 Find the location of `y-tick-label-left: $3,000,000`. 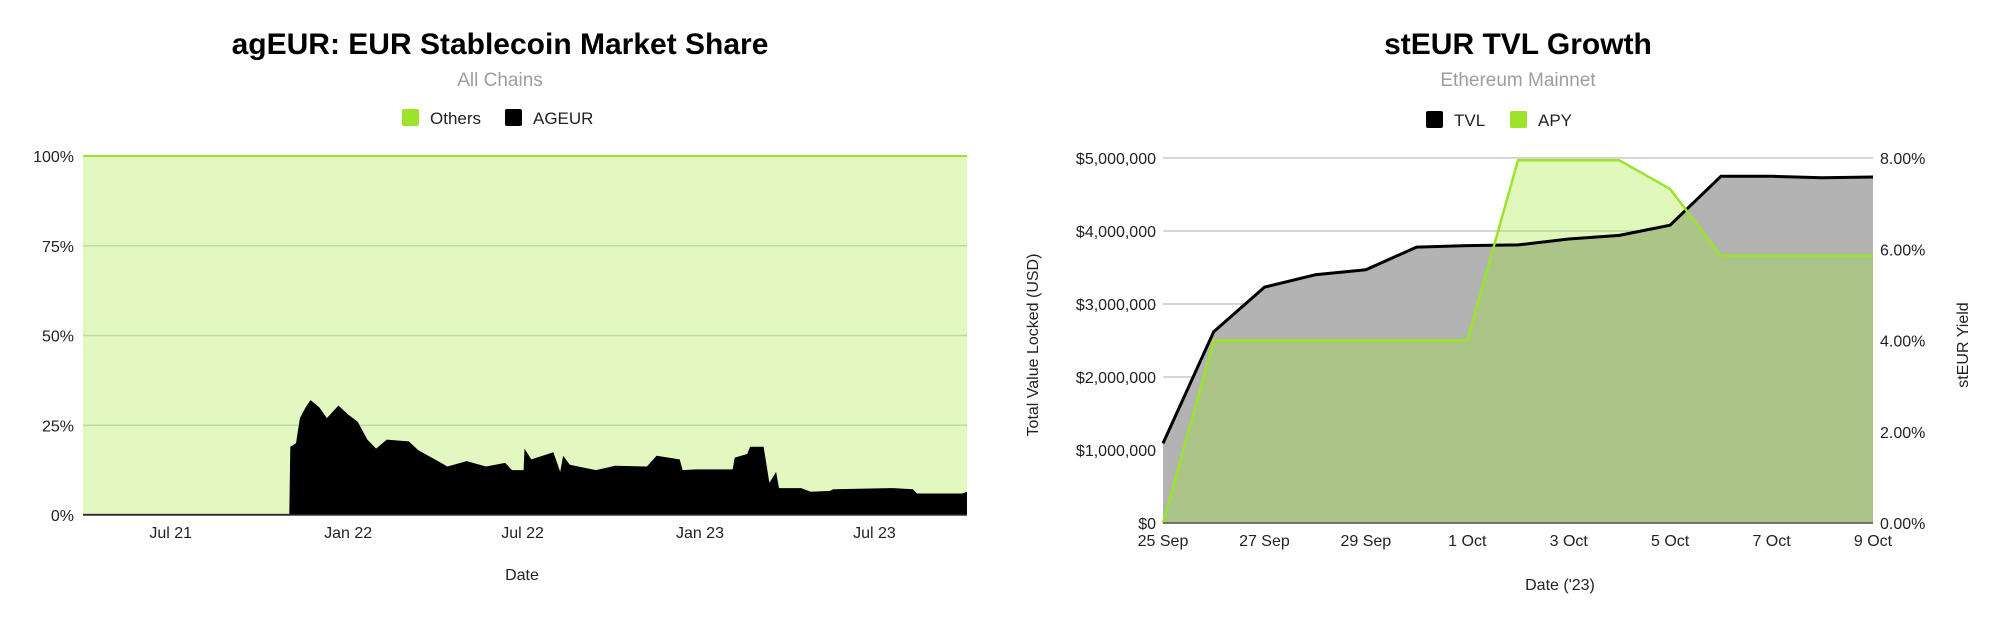

y-tick-label-left: $3,000,000 is located at coordinates (1116, 305).